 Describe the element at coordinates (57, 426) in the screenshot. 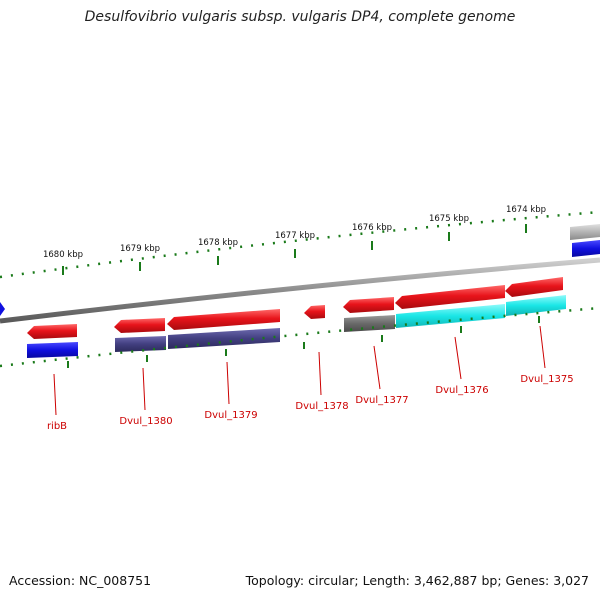

I see `gene-label: ribB` at that location.